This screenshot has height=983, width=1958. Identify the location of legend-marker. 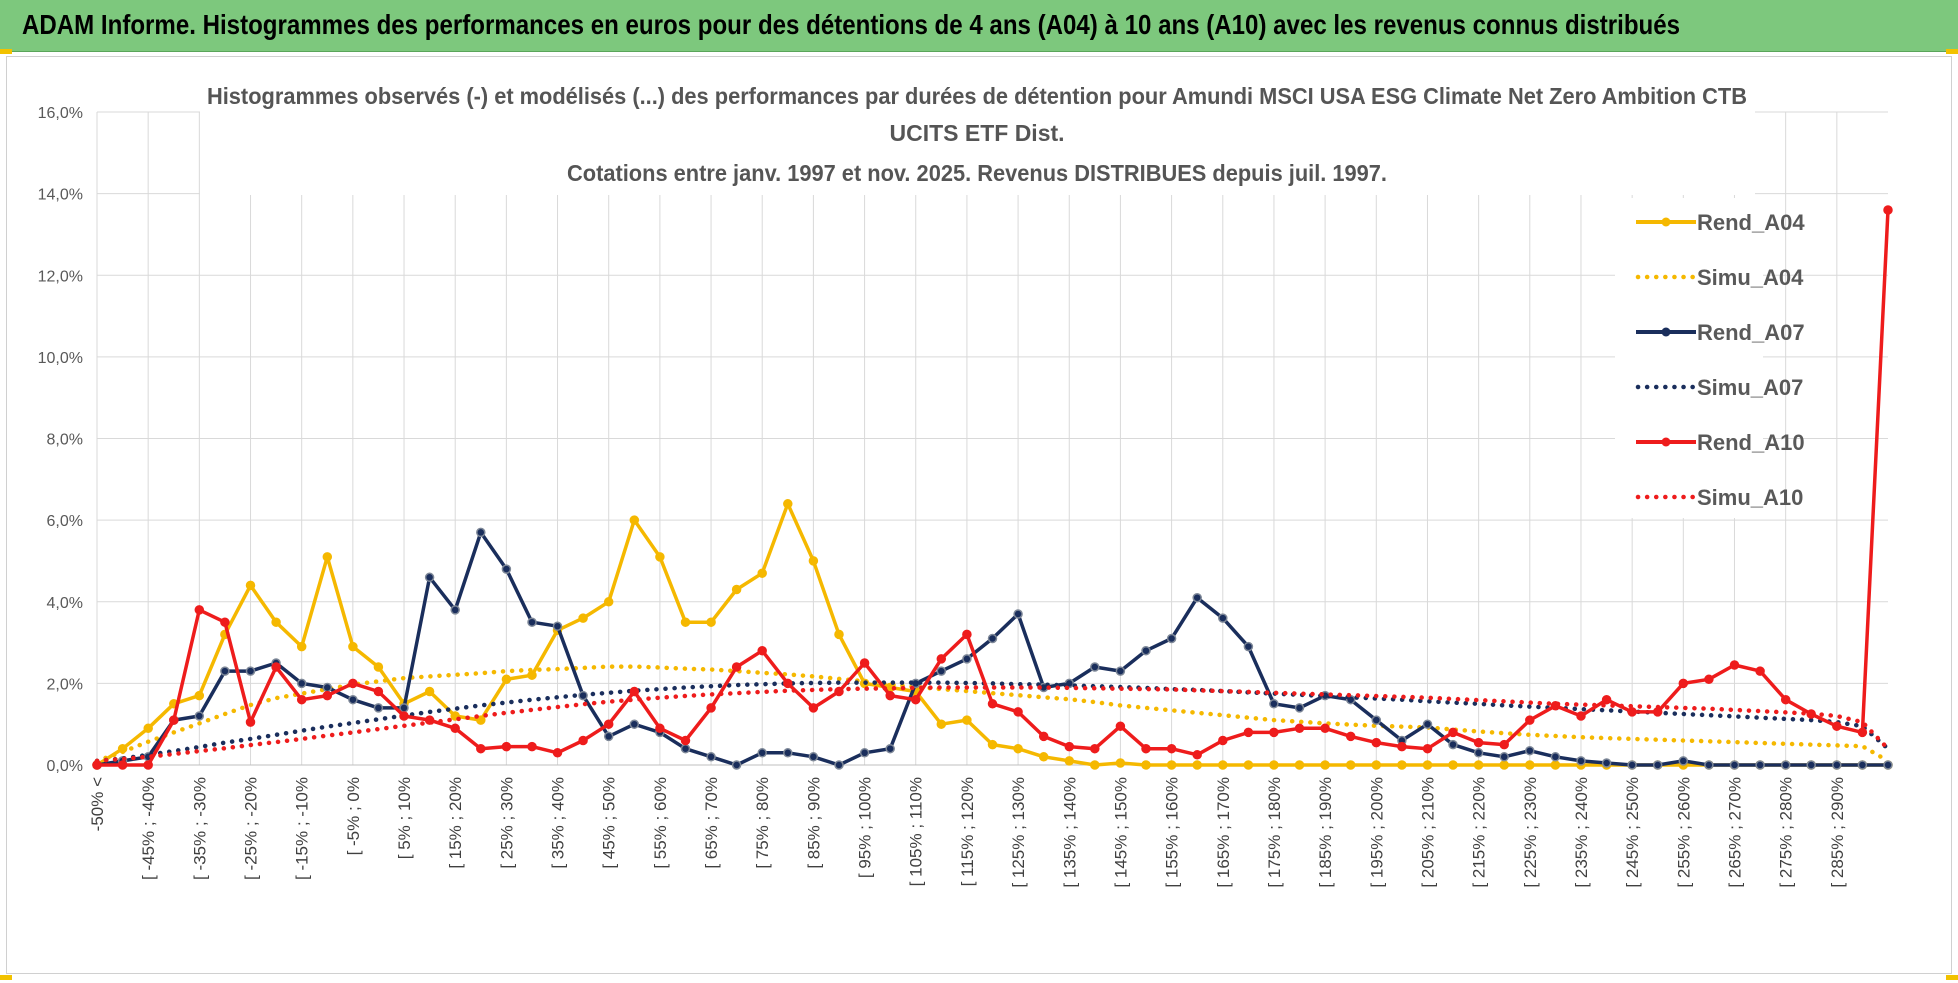
(1666, 222).